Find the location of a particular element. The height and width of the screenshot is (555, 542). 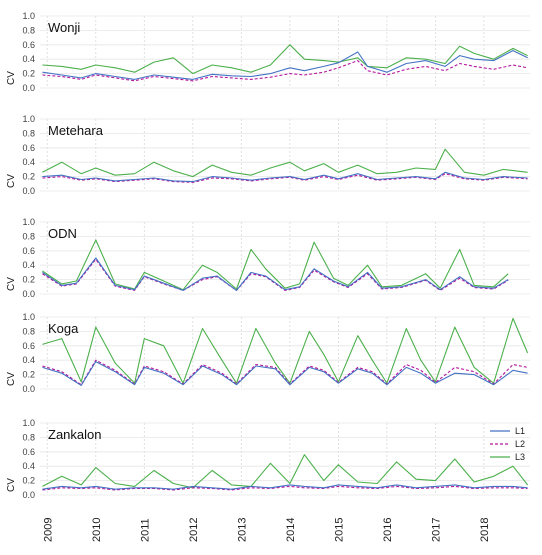

metehara-y-tick-label: 0.6 is located at coordinates (28, 148).